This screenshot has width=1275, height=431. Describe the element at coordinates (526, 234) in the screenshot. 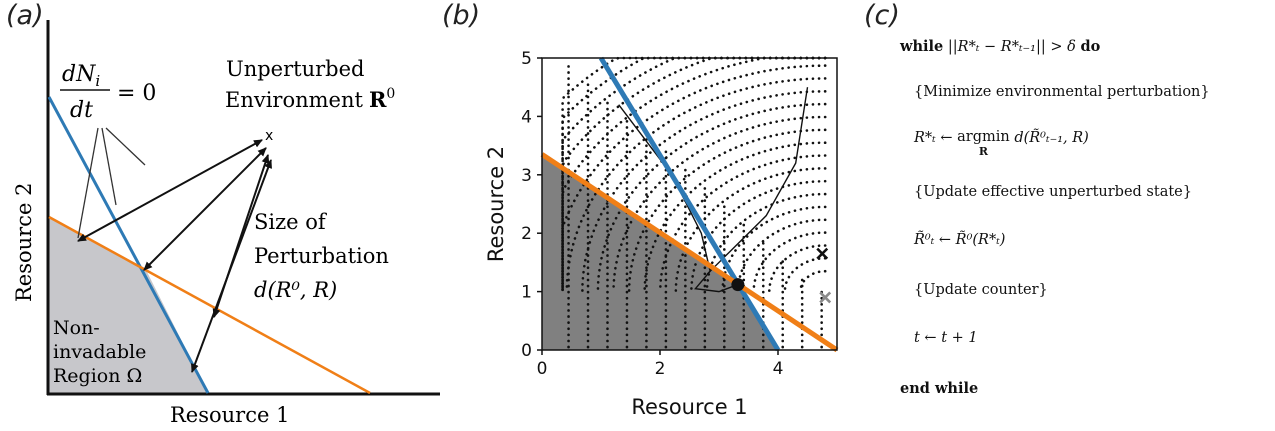

I see `y-tick-label: 2` at that location.